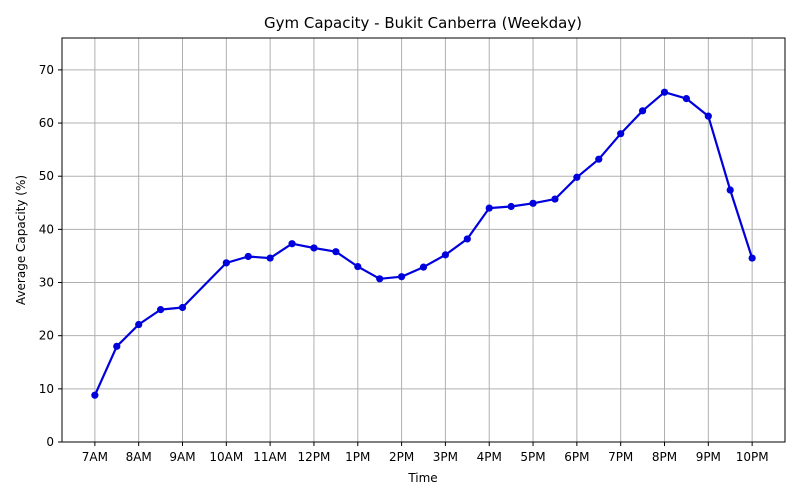 Image resolution: width=800 pixels, height=500 pixels. I want to click on chart-title: Gym Capacity - Bukit Canberra (Weekday), so click(423, 23).